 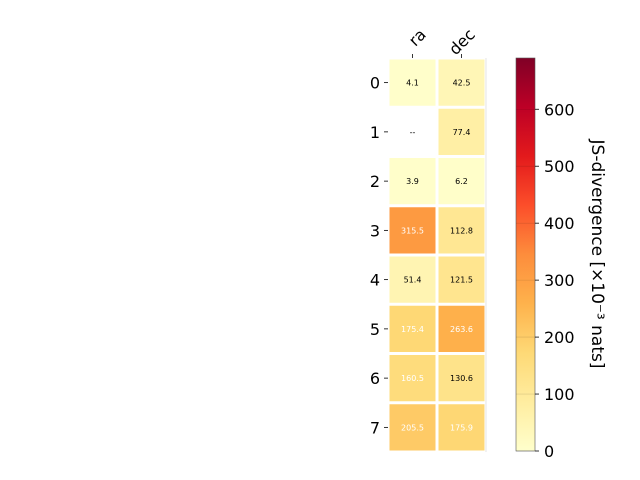 What do you see at coordinates (375, 230) in the screenshot?
I see `y-tick-label: 3` at bounding box center [375, 230].